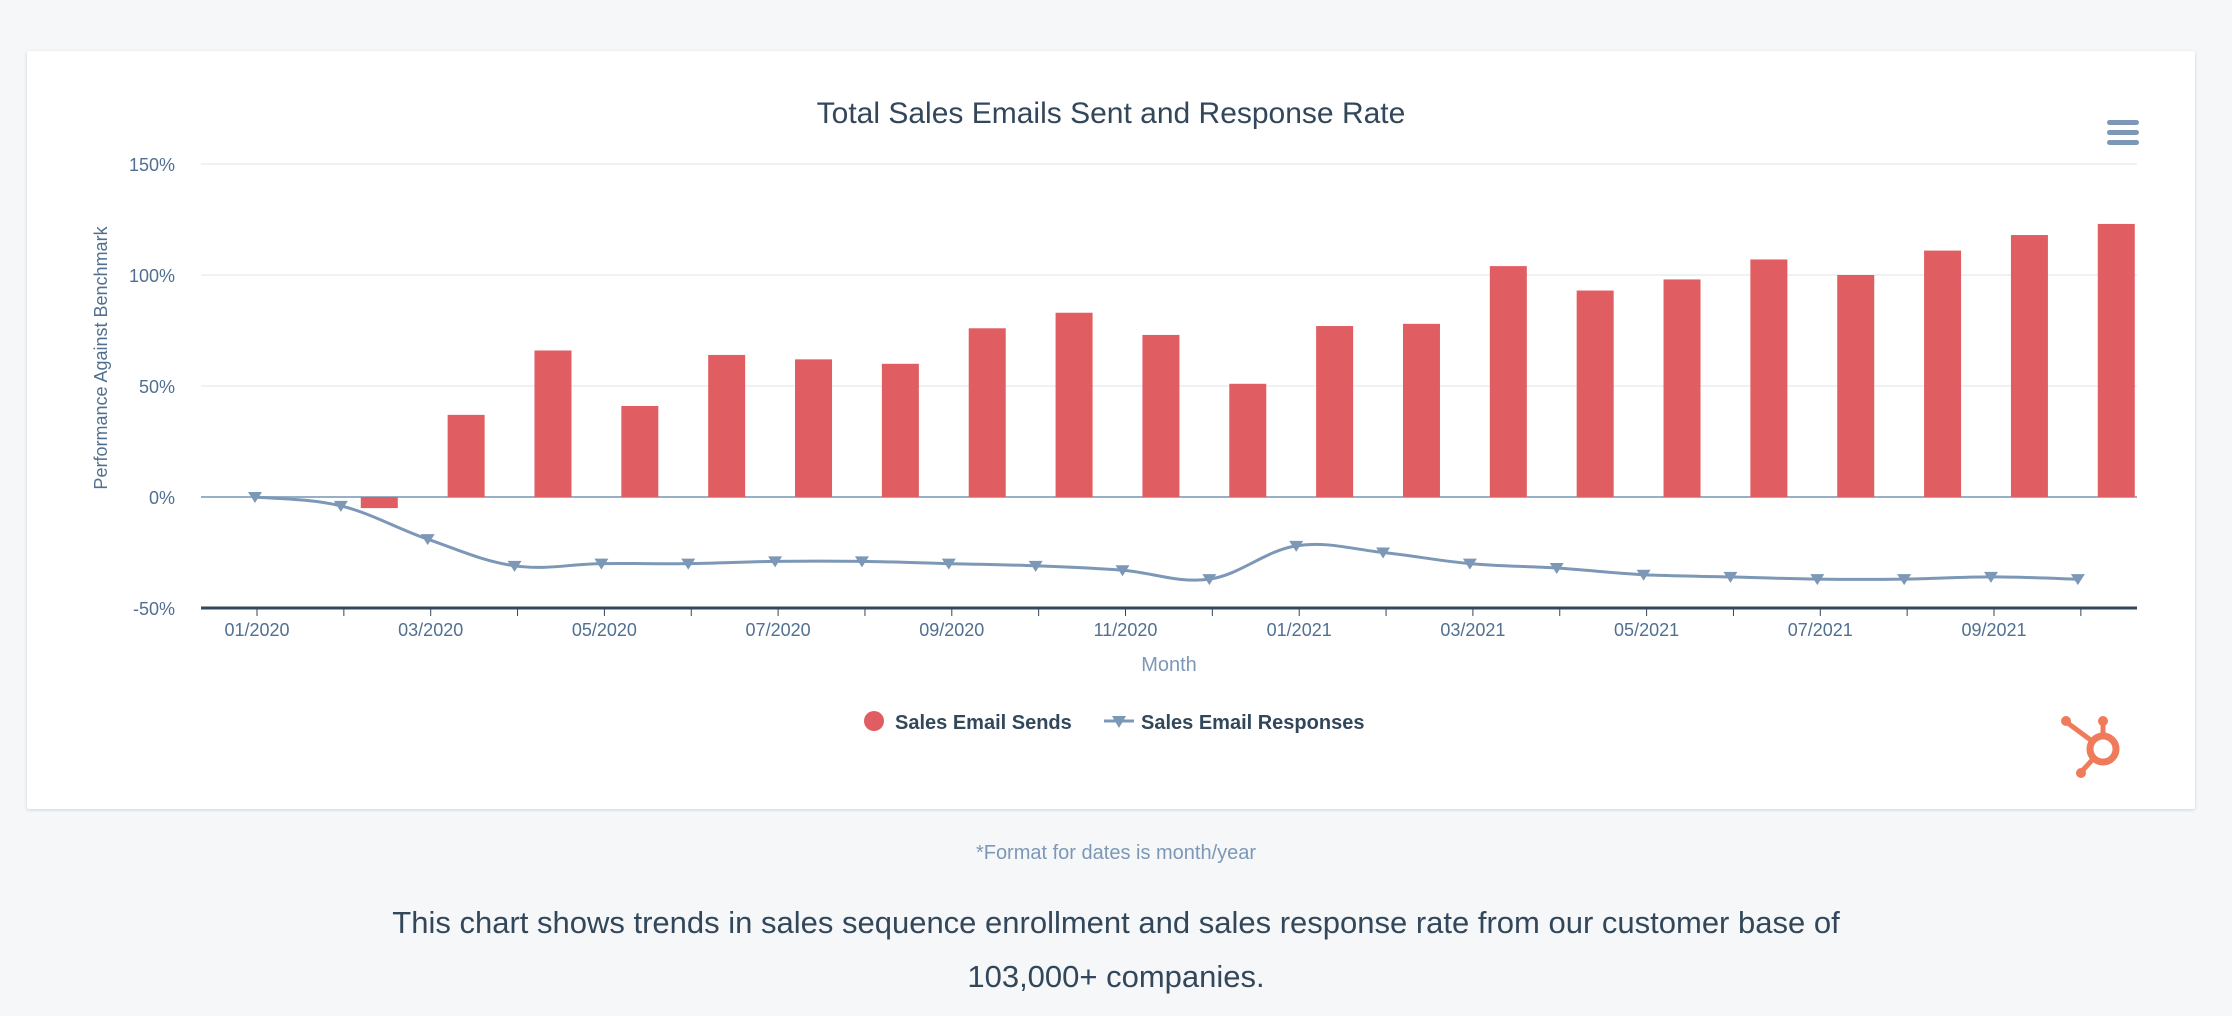 Image resolution: width=2232 pixels, height=1016 pixels. I want to click on legend-sends-label: Sales Email Sends, so click(983, 723).